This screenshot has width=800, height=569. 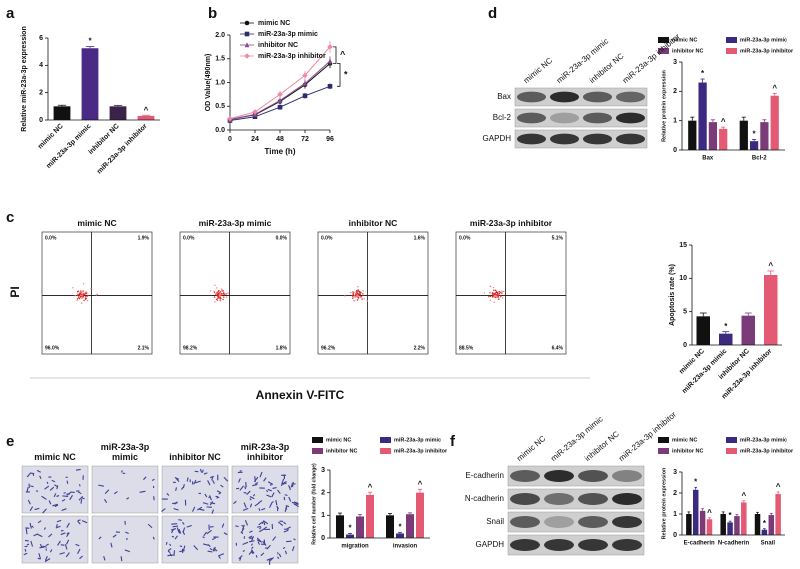 I want to click on quadrant-percent: 6.4%, so click(x=558, y=348).